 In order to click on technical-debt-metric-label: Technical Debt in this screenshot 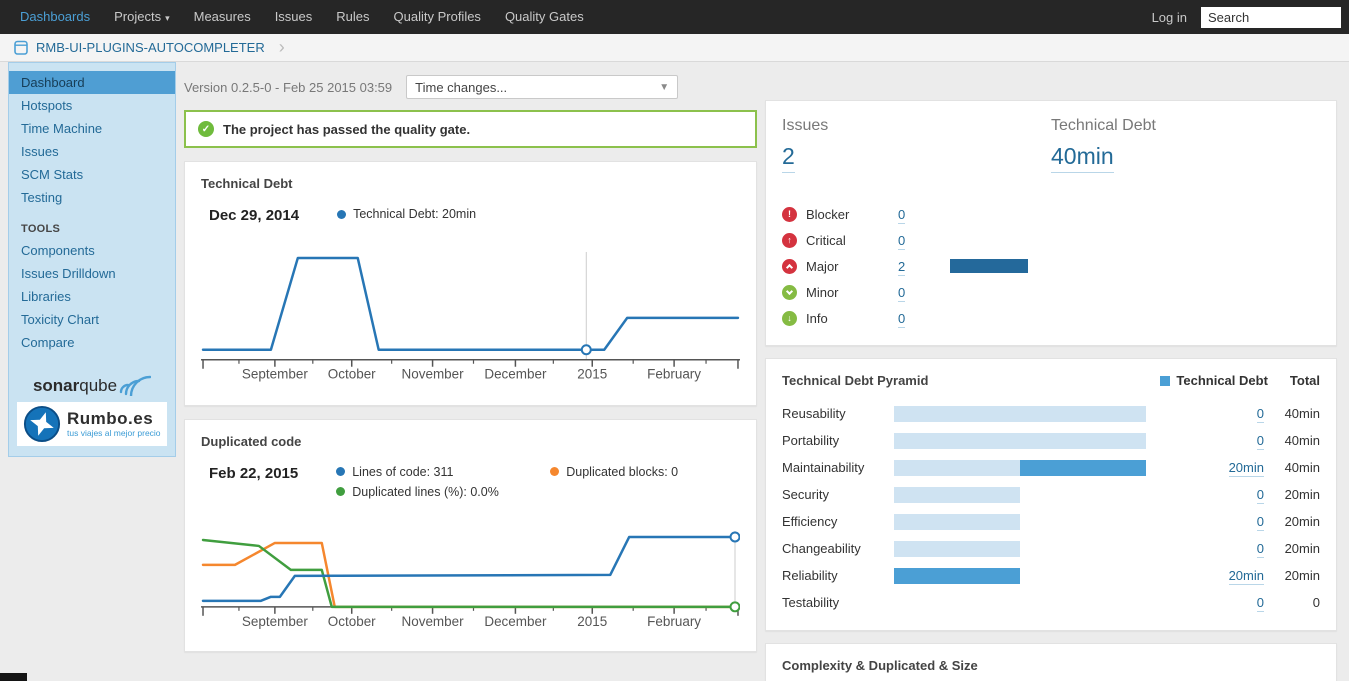, I will do `click(1103, 125)`.